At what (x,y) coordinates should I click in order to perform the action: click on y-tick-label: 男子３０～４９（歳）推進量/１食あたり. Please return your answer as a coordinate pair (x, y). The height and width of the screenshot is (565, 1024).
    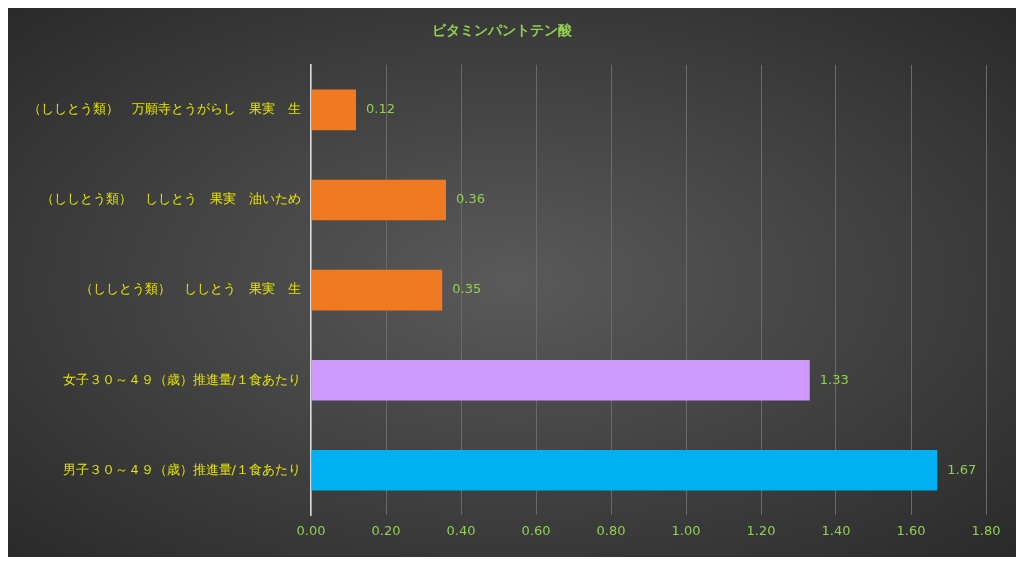
    Looking at the image, I should click on (181, 469).